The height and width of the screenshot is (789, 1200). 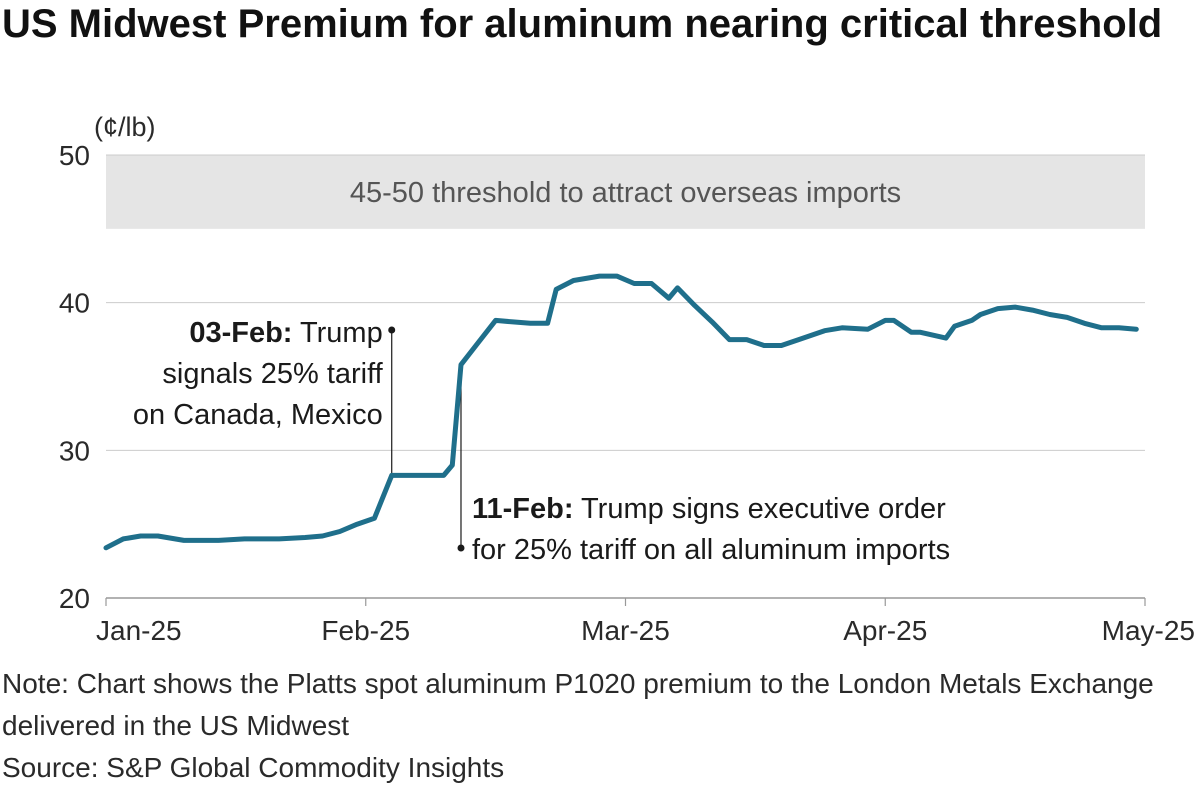 I want to click on y-tick-label: 40, so click(x=74, y=303).